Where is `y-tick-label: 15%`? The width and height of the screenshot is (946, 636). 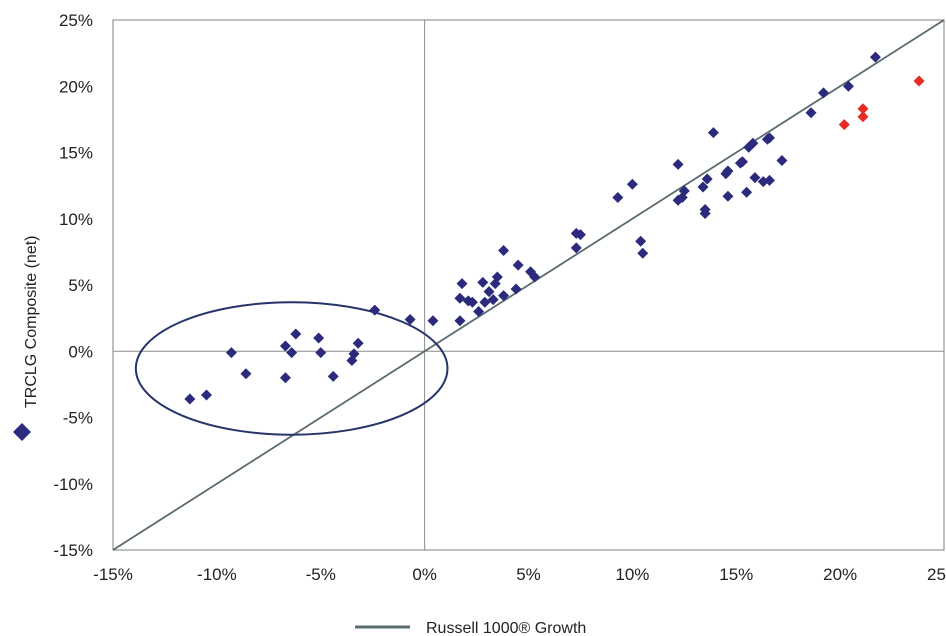
y-tick-label: 15% is located at coordinates (76, 153).